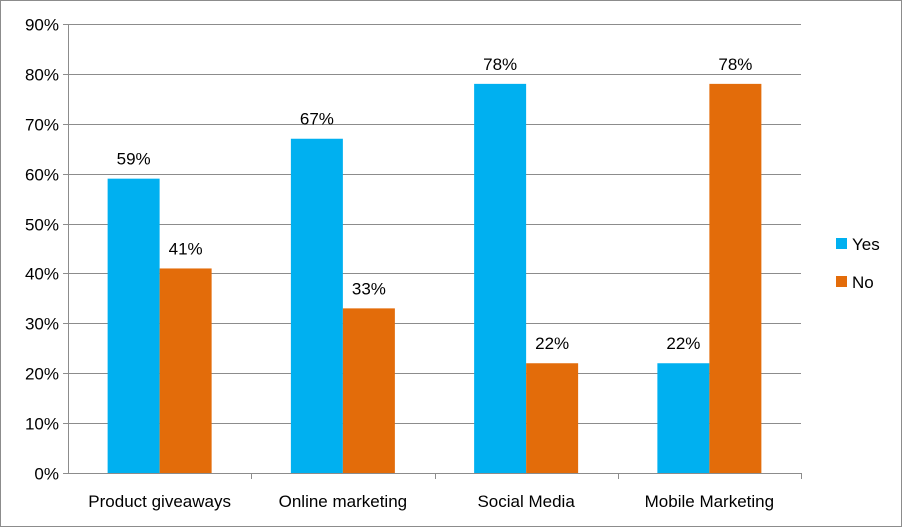  I want to click on y-tick-label: 50%, so click(42, 225).